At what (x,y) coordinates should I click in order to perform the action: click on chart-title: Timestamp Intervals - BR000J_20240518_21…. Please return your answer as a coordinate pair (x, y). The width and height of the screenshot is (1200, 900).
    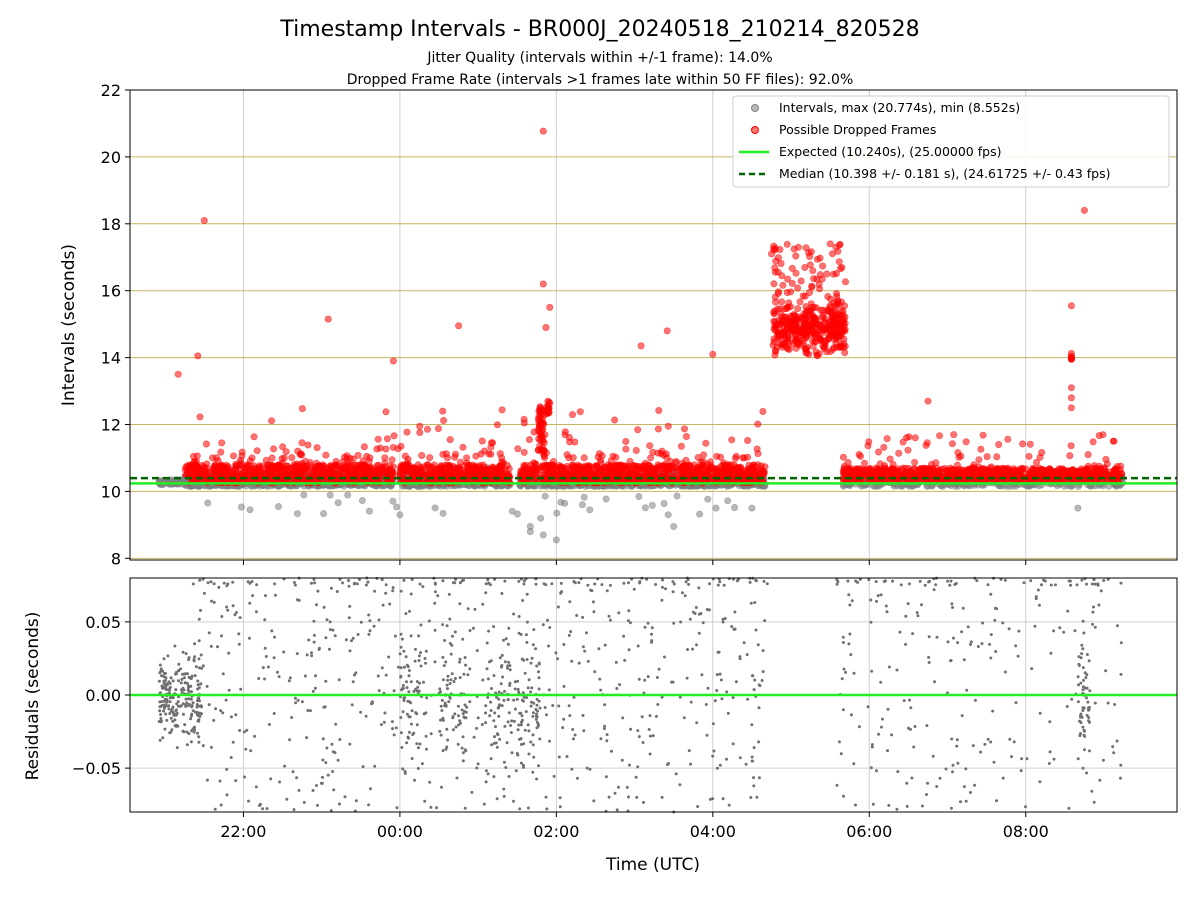
    Looking at the image, I should click on (599, 29).